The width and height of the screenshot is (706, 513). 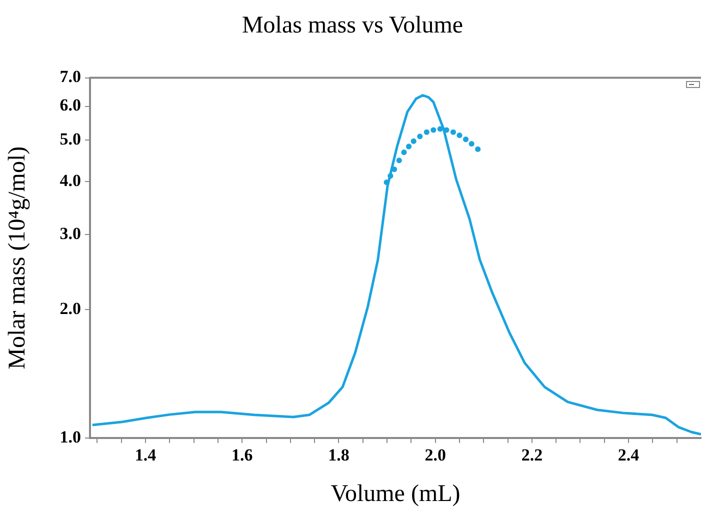 I want to click on x-tick-label: 1.6, so click(x=242, y=455).